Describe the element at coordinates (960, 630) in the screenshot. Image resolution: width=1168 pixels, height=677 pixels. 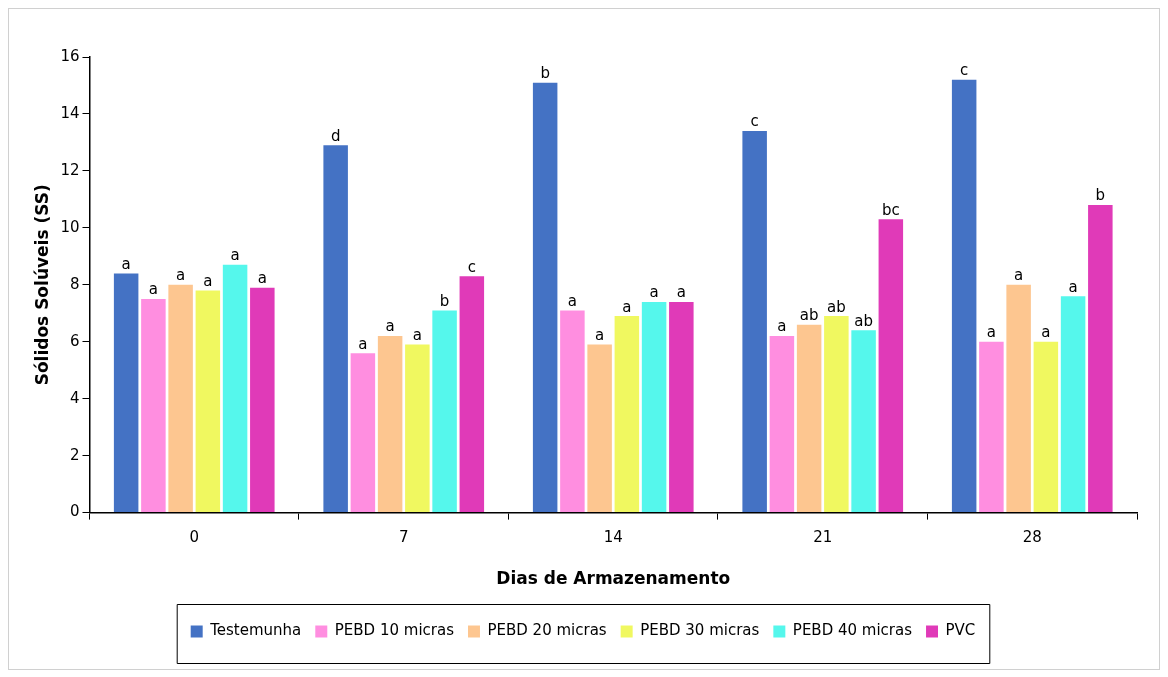
I see `legend-label: PVC` at that location.